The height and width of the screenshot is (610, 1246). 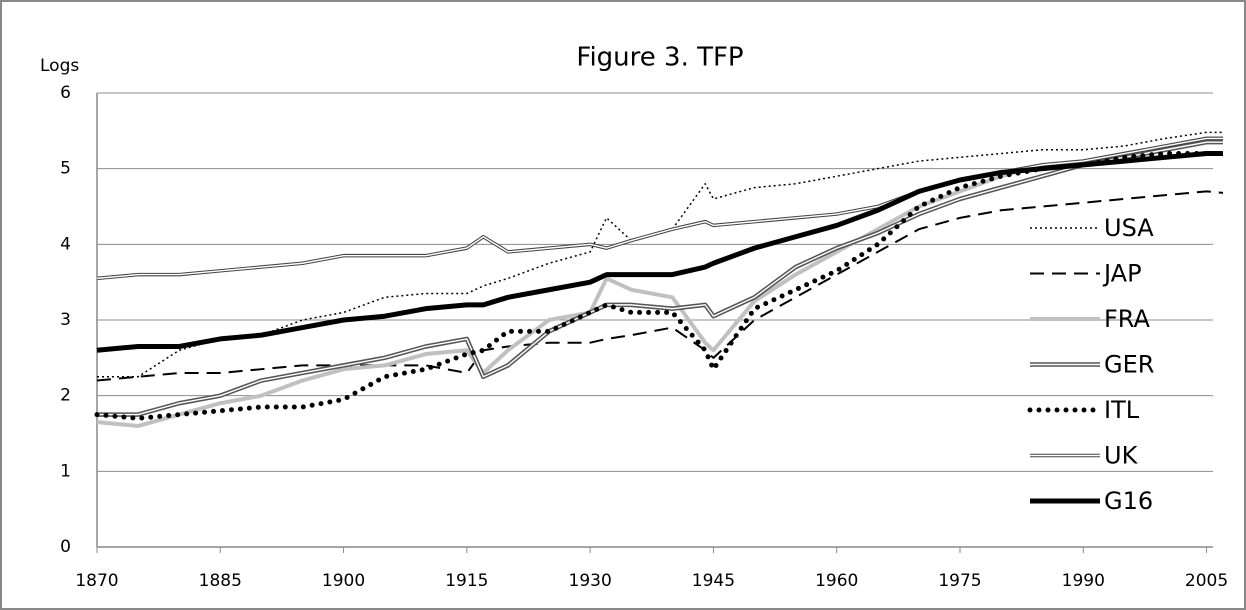 What do you see at coordinates (65, 93) in the screenshot?
I see `y-tick-label: 6` at bounding box center [65, 93].